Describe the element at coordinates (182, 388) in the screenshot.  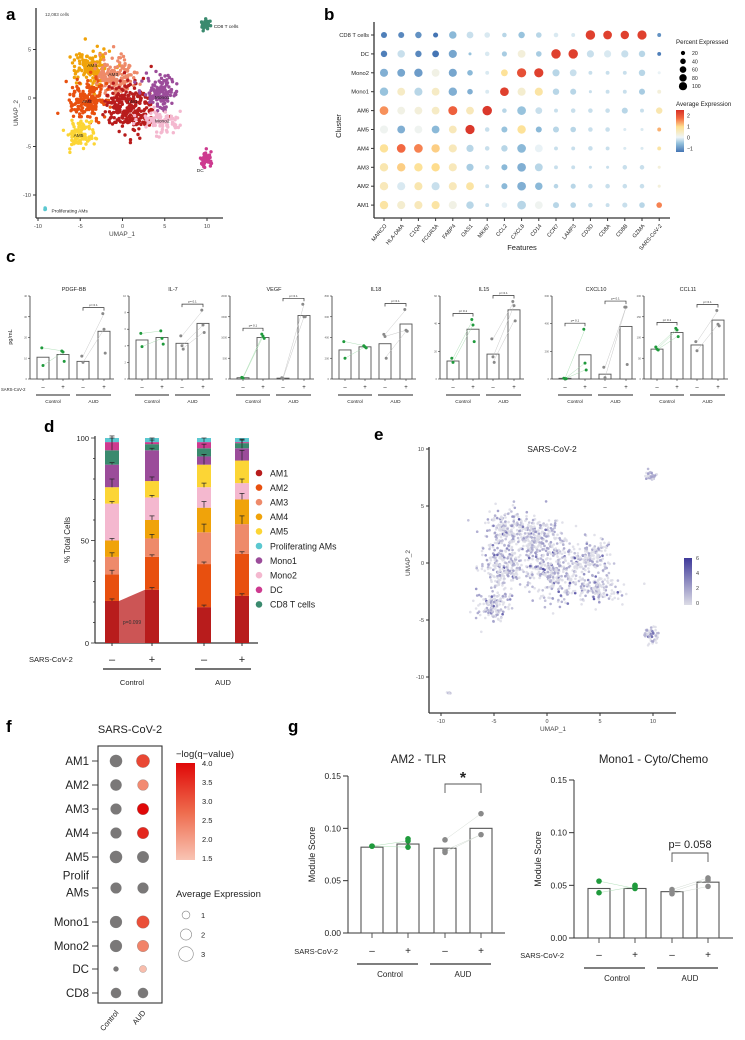
I see `condition-sign: –` at that location.